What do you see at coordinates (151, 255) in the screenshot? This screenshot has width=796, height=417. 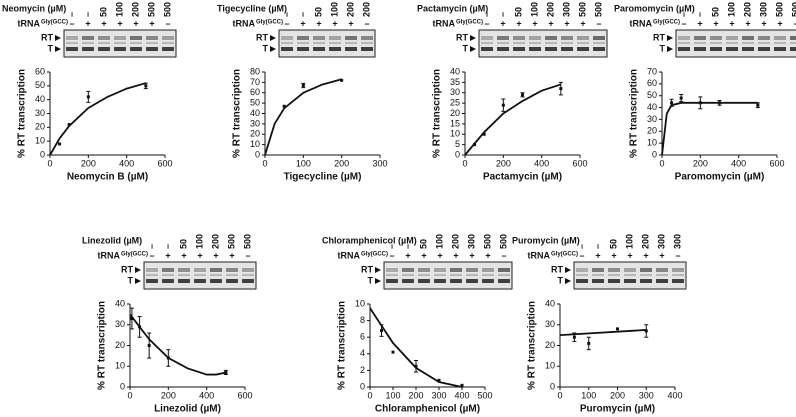 I see `trna-lane-label: –` at bounding box center [151, 255].